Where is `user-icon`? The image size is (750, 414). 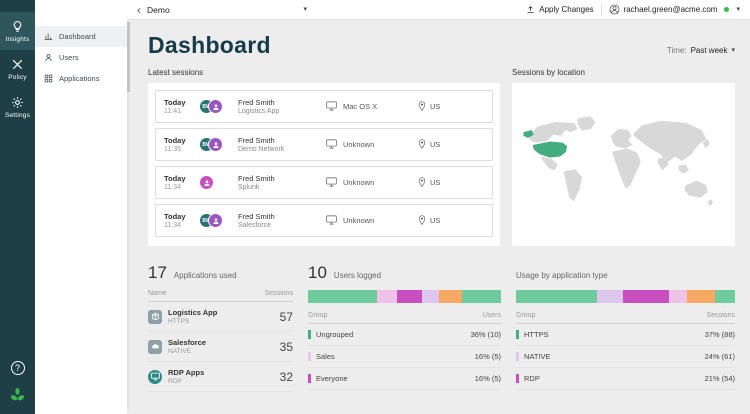
user-icon is located at coordinates (48, 57).